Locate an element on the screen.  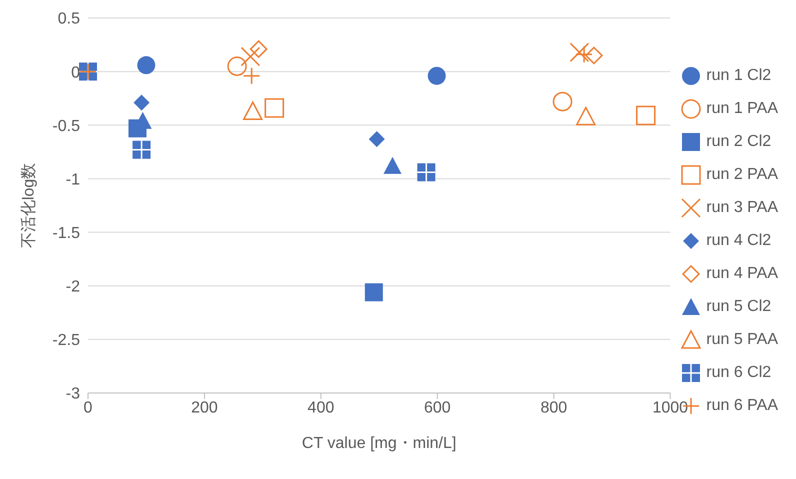
legend-label: run 4 PAA is located at coordinates (742, 273).